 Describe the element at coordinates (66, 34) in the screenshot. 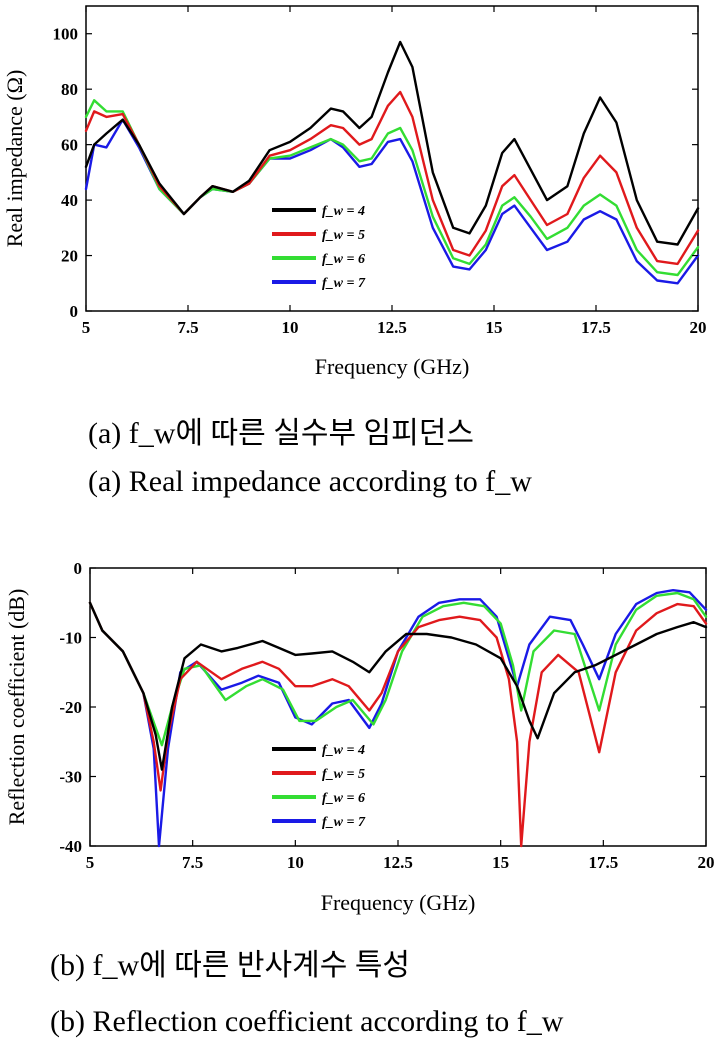

I see `y-tick-label: 100` at that location.